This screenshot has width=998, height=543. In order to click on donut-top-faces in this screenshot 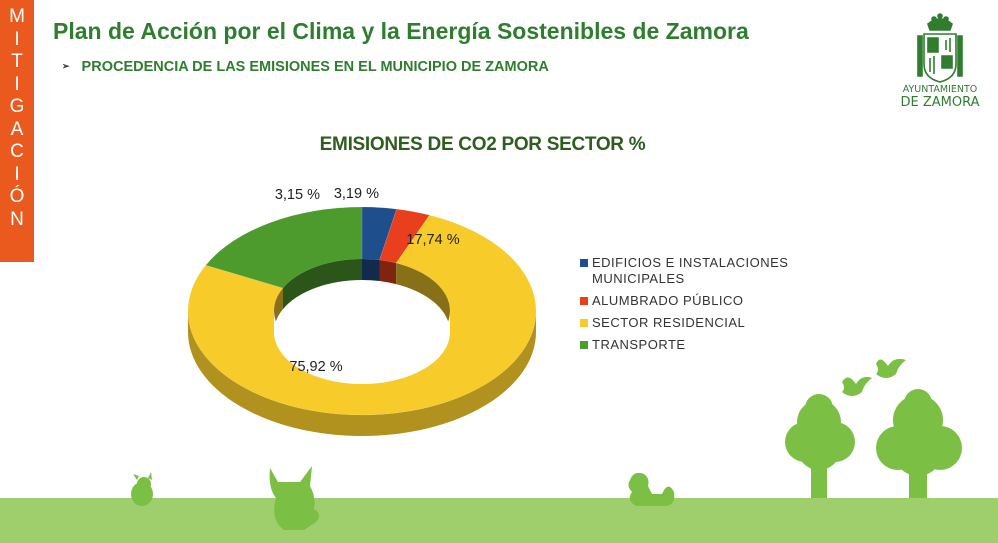, I will do `click(362, 311)`.